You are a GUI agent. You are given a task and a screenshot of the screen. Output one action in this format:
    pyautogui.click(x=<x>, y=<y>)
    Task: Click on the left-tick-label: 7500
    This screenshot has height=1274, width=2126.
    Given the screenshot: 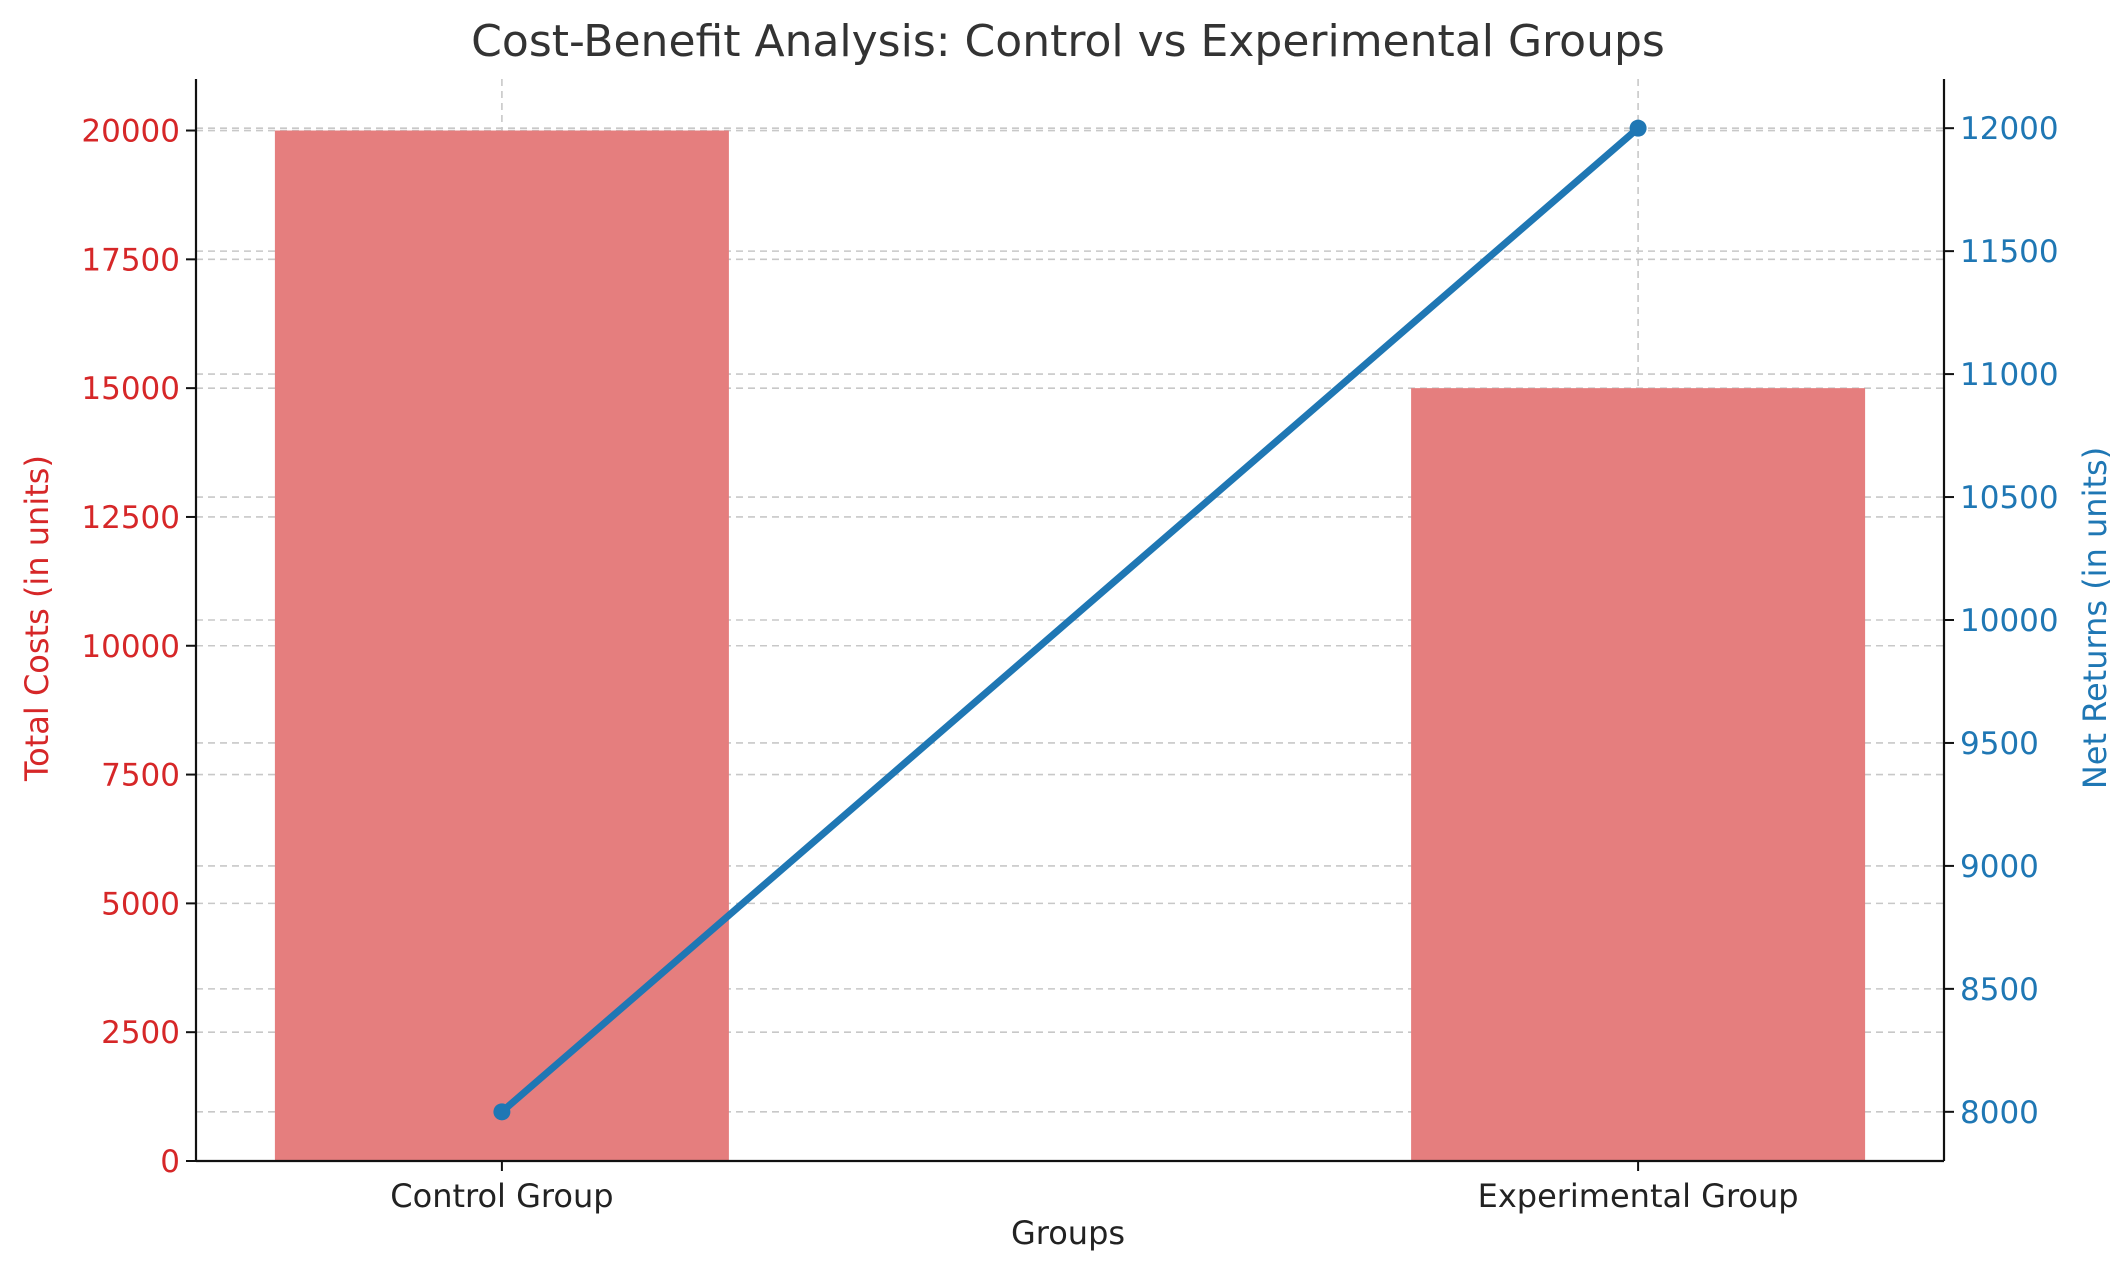 What is the action you would take?
    pyautogui.click(x=140, y=776)
    